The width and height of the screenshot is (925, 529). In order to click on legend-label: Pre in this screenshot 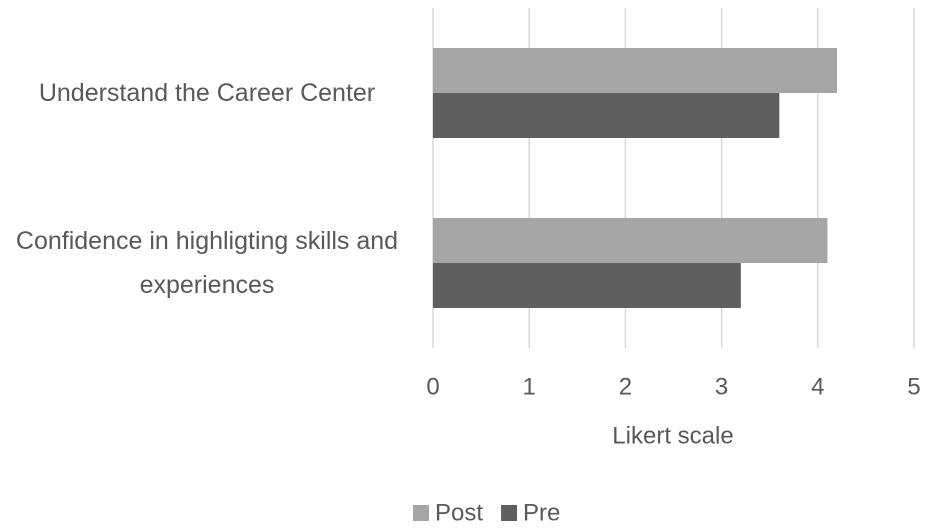, I will do `click(541, 512)`.